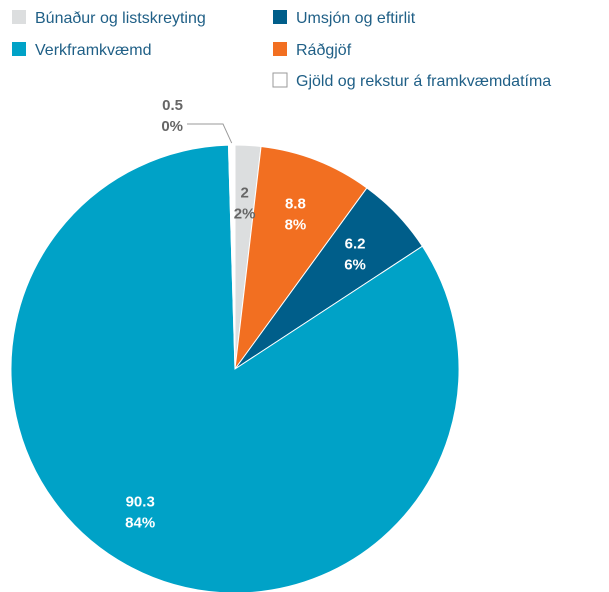  I want to click on legend-label-bunadur-og-listskreyting: Búnaður og listskreyting, so click(120, 18).